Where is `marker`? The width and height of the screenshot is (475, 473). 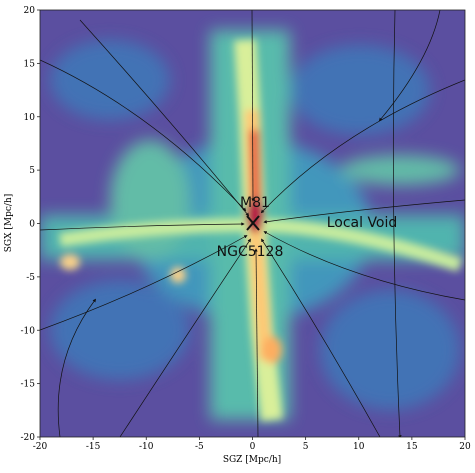 marker is located at coordinates (253, 223).